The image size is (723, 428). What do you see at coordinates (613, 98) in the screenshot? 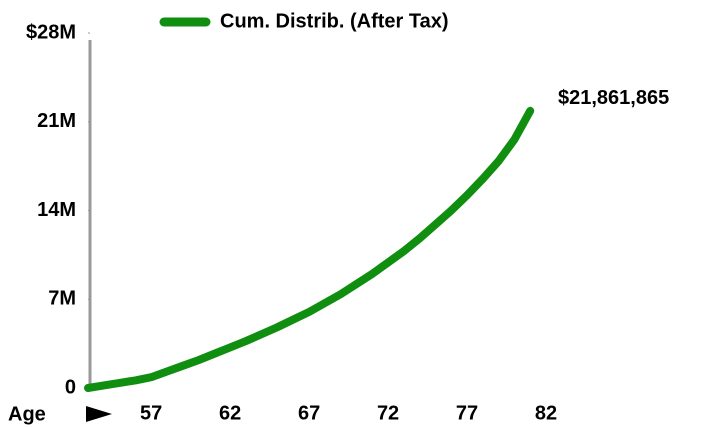
I see `data-label: $21,861,865` at bounding box center [613, 98].